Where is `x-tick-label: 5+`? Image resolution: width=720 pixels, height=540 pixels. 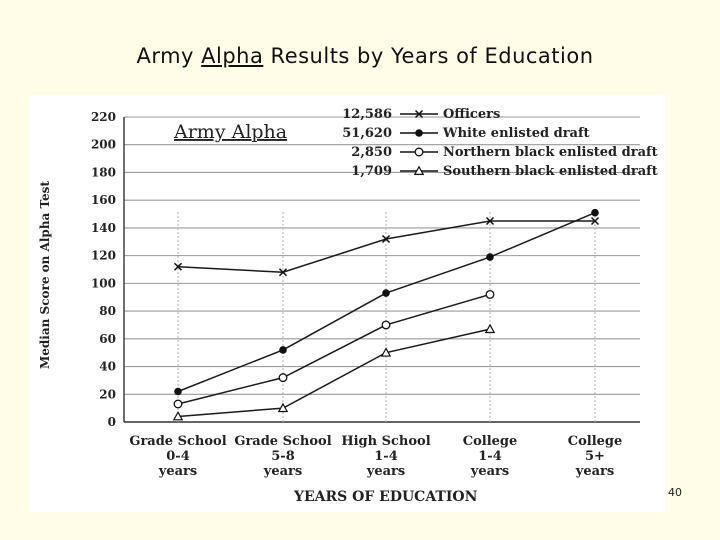 x-tick-label: 5+ is located at coordinates (595, 456).